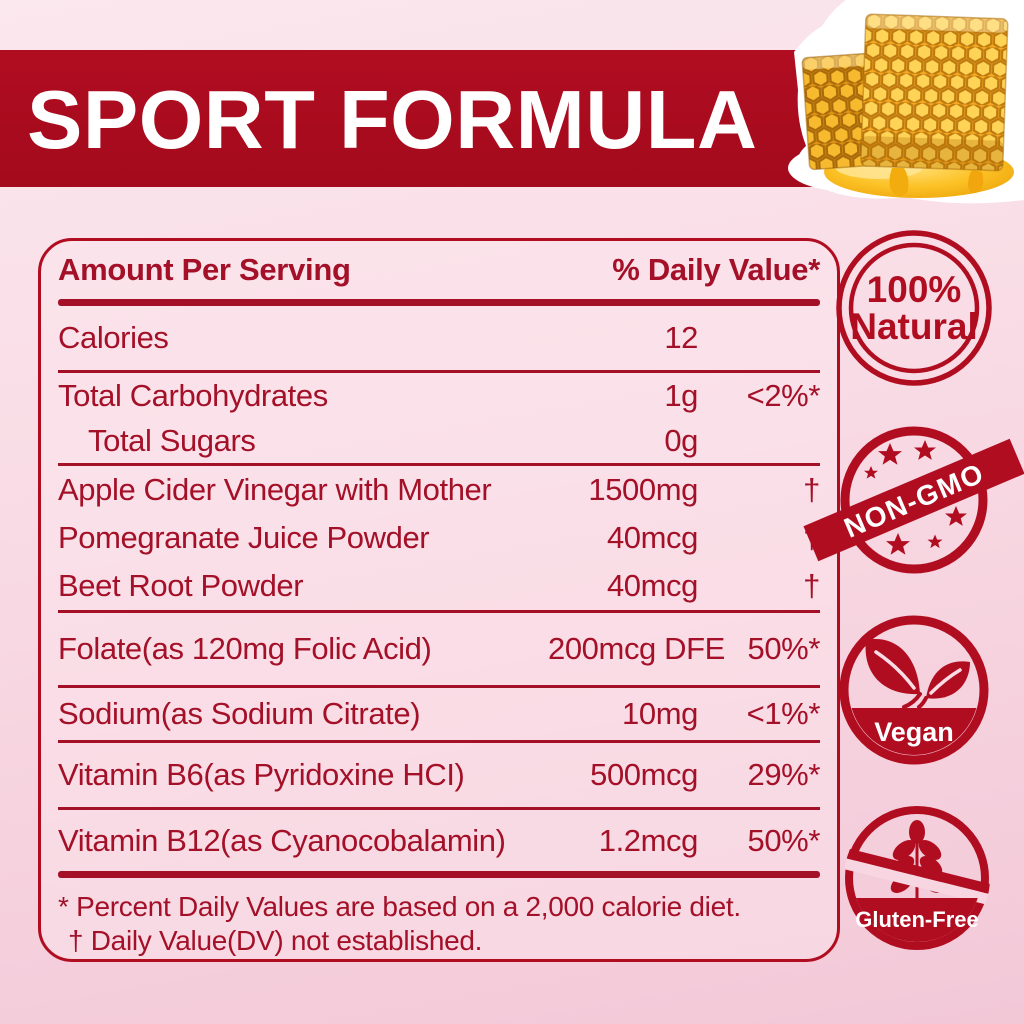 The height and width of the screenshot is (1024, 1024). What do you see at coordinates (648, 840) in the screenshot?
I see `nutrient-amount: 1.2mcg` at bounding box center [648, 840].